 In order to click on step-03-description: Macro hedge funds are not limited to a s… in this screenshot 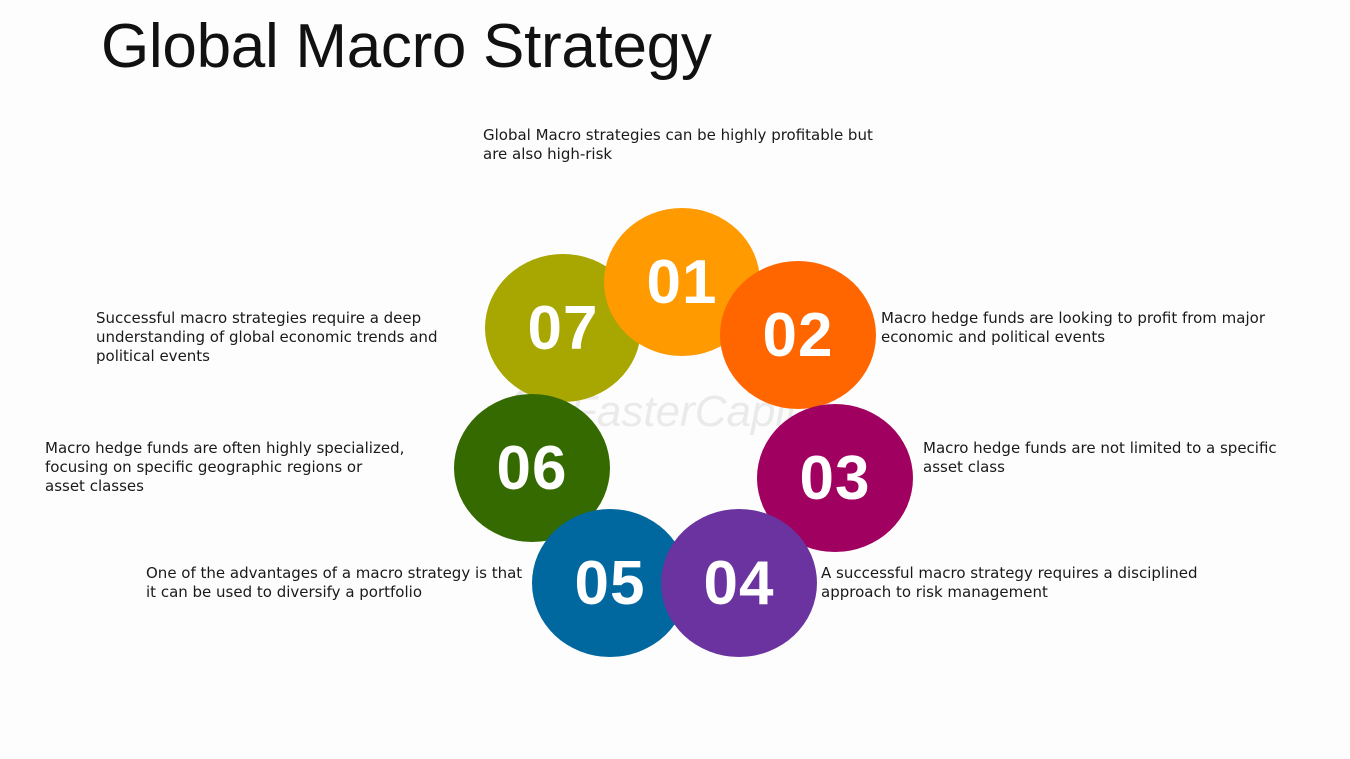, I will do `click(1100, 457)`.